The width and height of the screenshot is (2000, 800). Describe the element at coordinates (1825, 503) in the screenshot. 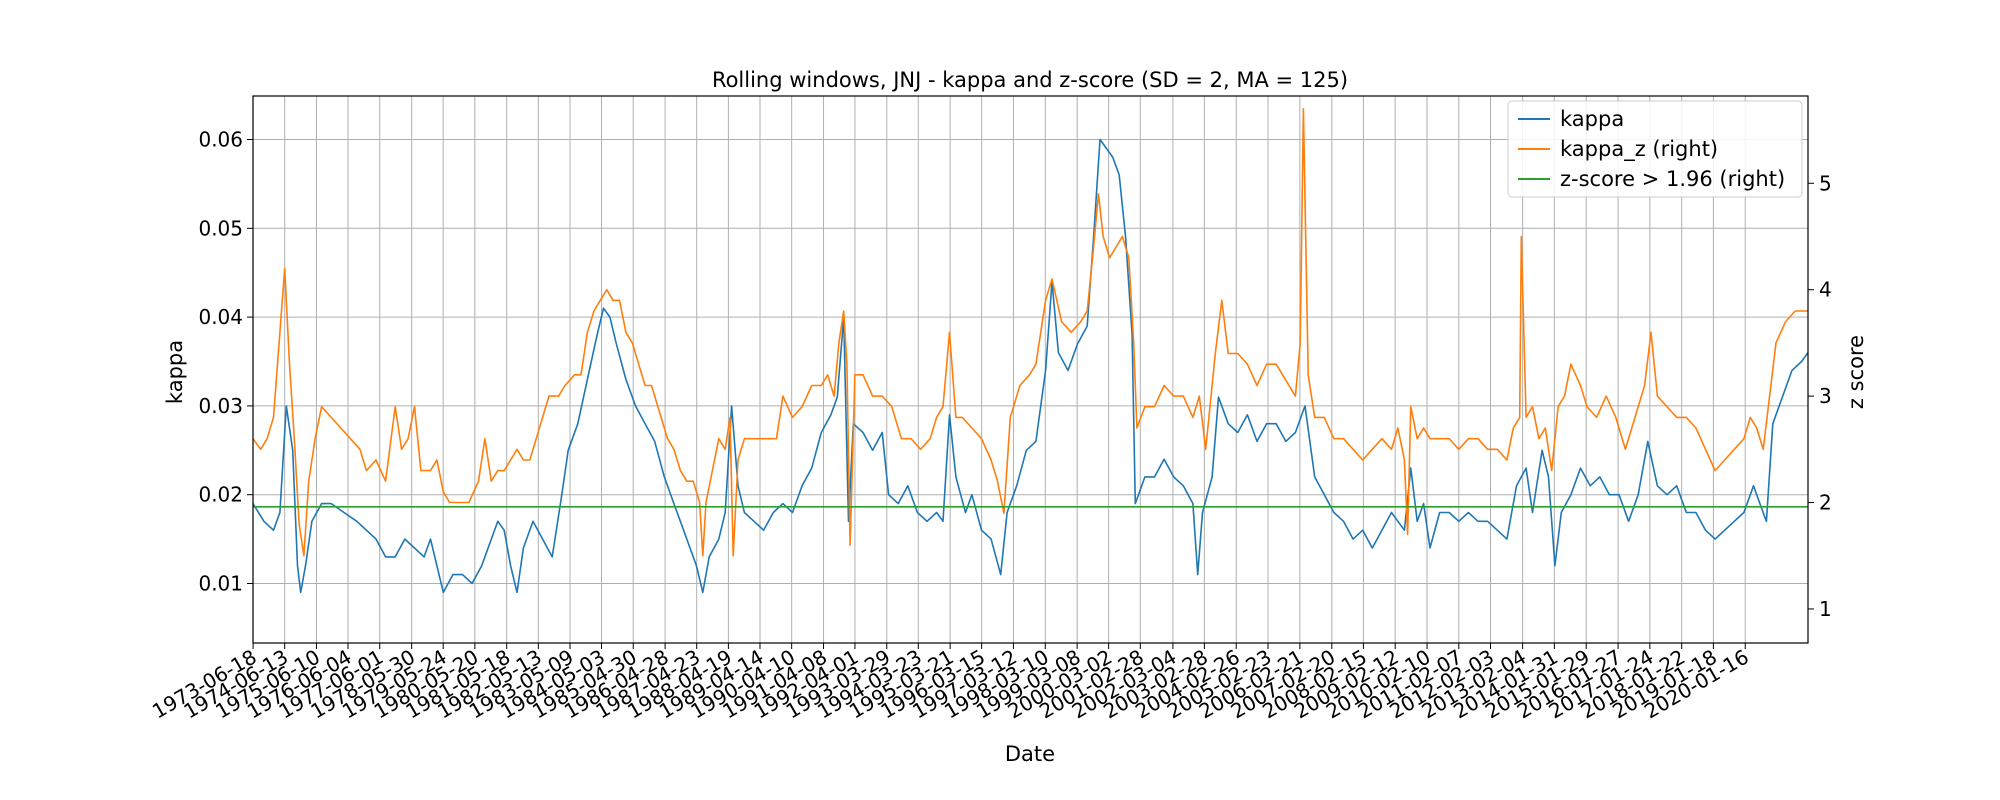

I see `y-right-tick-label: 2` at that location.